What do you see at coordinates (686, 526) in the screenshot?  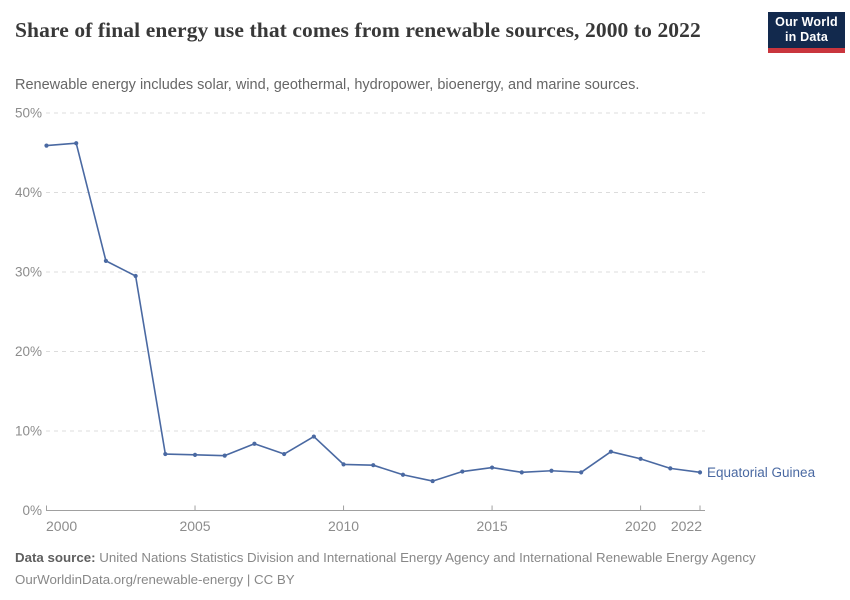 I see `x-axis-tick-label: 2022` at bounding box center [686, 526].